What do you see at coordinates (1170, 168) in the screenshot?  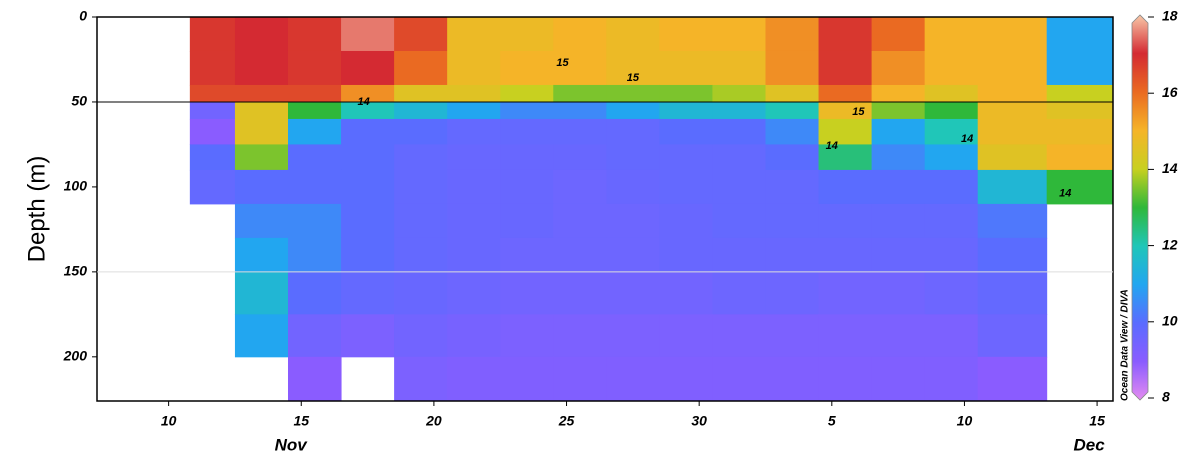 I see `colorbar-tick-label: 14` at bounding box center [1170, 168].